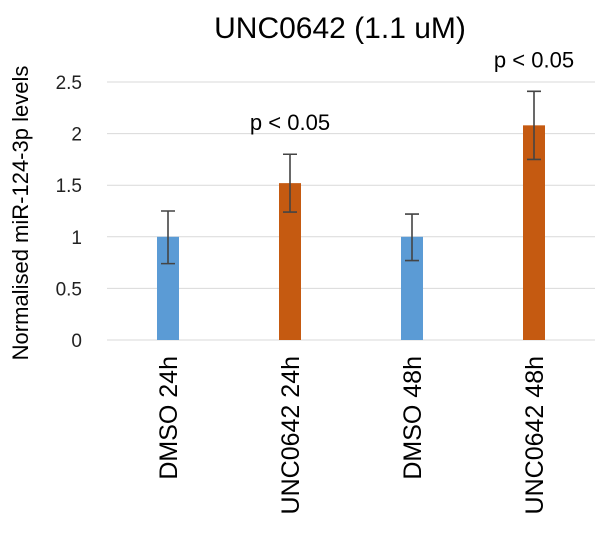  What do you see at coordinates (340, 28) in the screenshot?
I see `chart-title: UNC0642 (1.1 uM)` at bounding box center [340, 28].